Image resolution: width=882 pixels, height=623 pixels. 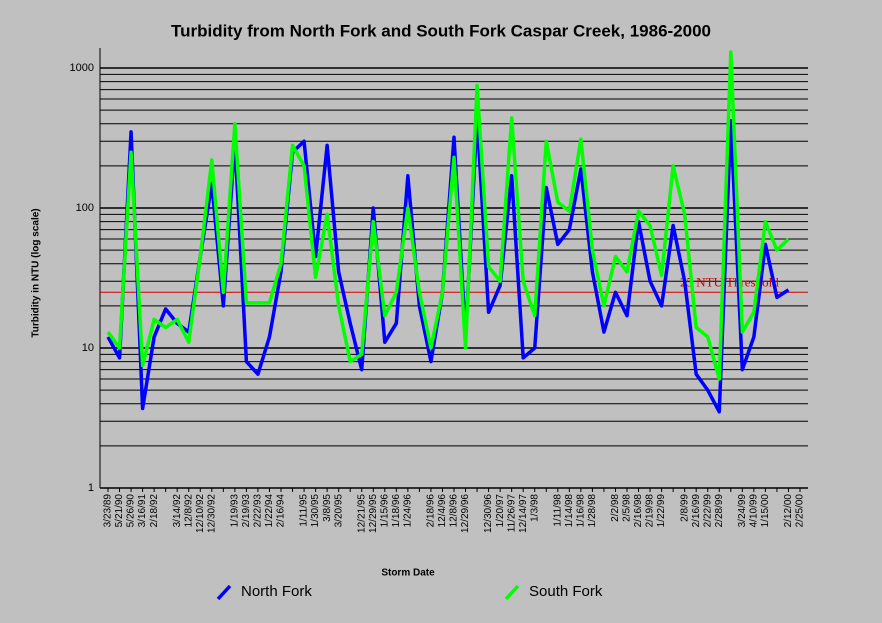 I want to click on x-tick-label: 2/18/92, so click(x=154, y=511).